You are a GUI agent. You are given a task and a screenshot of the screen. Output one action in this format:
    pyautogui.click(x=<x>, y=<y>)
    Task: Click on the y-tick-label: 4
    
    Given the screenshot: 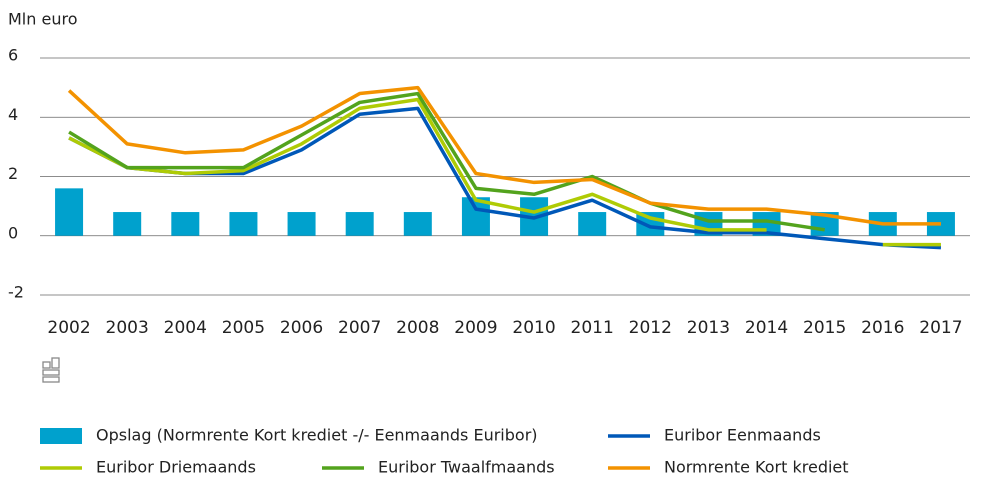 What is the action you would take?
    pyautogui.click(x=13, y=114)
    